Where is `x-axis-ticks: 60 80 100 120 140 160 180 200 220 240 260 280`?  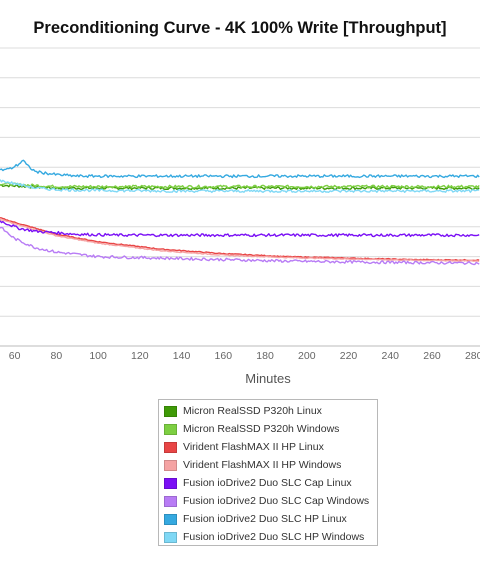
x-axis-ticks: 60 80 100 120 140 160 180 200 220 240 260 280 is located at coordinates (244, 356).